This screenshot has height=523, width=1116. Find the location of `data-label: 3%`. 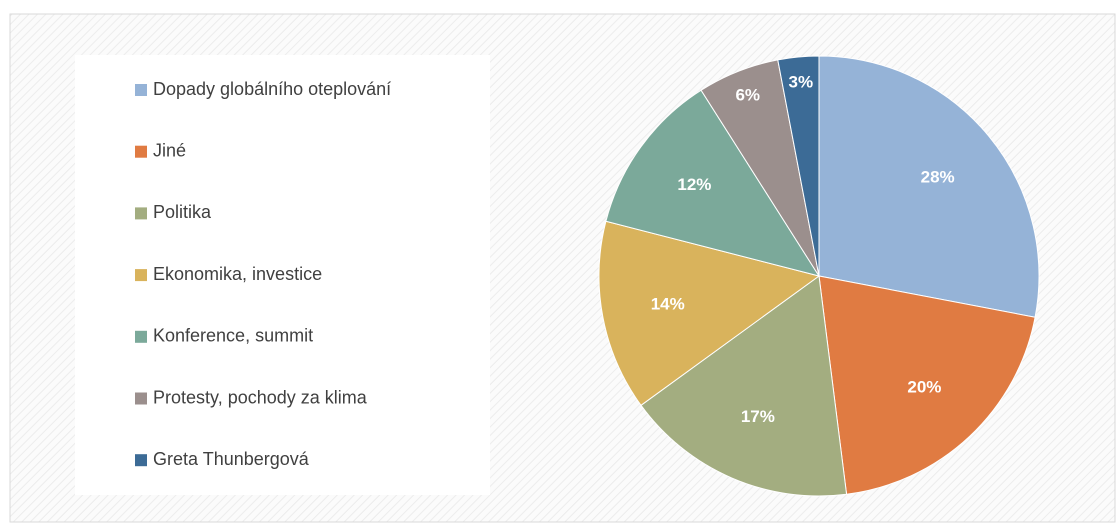

data-label: 3% is located at coordinates (800, 82).